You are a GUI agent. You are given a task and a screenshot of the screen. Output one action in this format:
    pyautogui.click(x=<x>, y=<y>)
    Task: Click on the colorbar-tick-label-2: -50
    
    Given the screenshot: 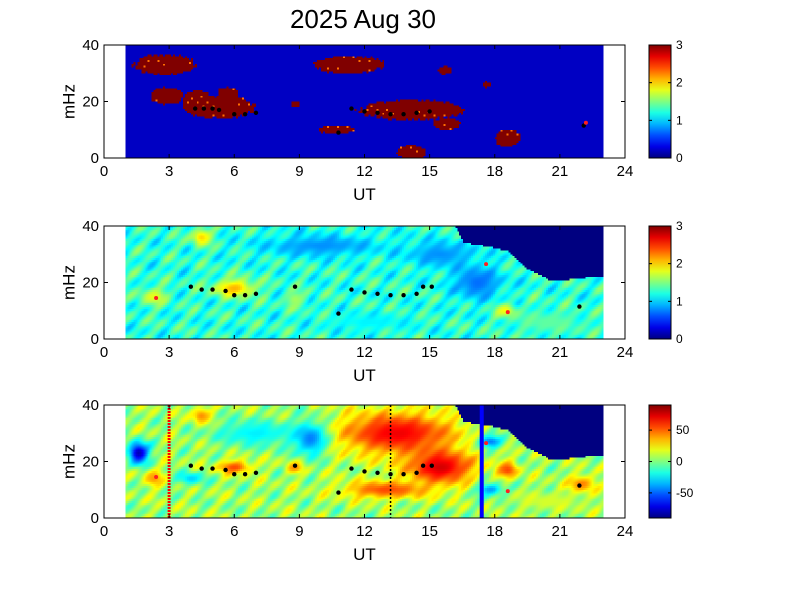 What is the action you would take?
    pyautogui.click(x=685, y=493)
    